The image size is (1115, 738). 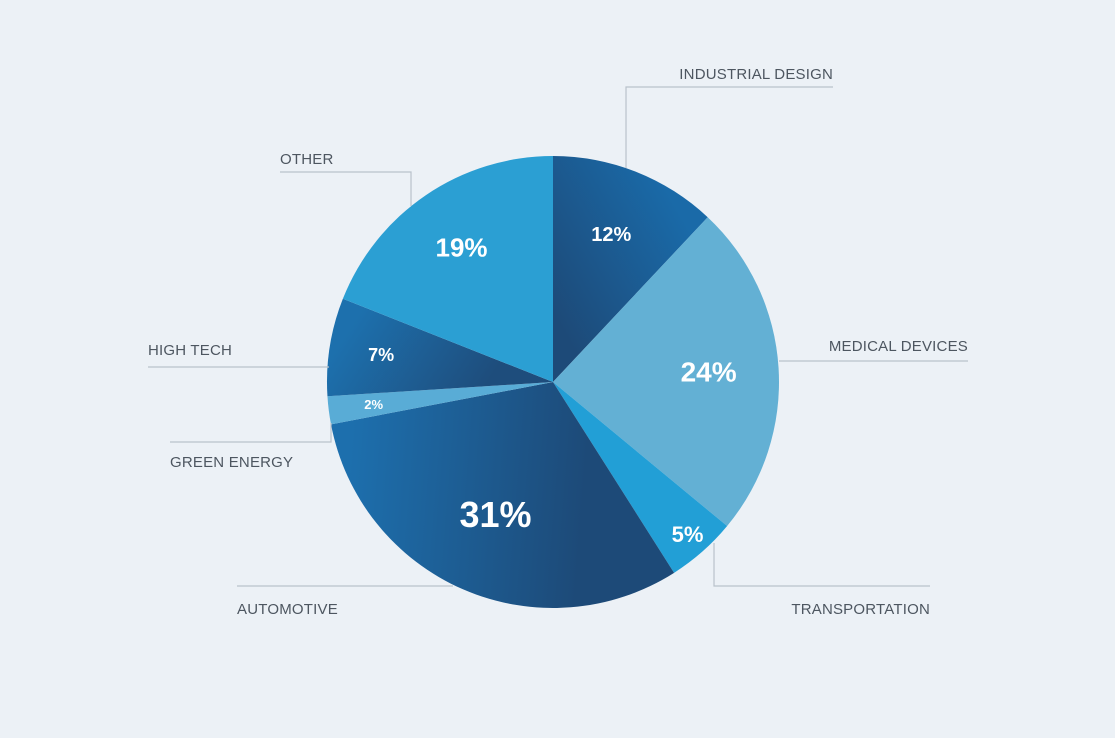 What do you see at coordinates (709, 372) in the screenshot?
I see `slice-percent-label: 24%` at bounding box center [709, 372].